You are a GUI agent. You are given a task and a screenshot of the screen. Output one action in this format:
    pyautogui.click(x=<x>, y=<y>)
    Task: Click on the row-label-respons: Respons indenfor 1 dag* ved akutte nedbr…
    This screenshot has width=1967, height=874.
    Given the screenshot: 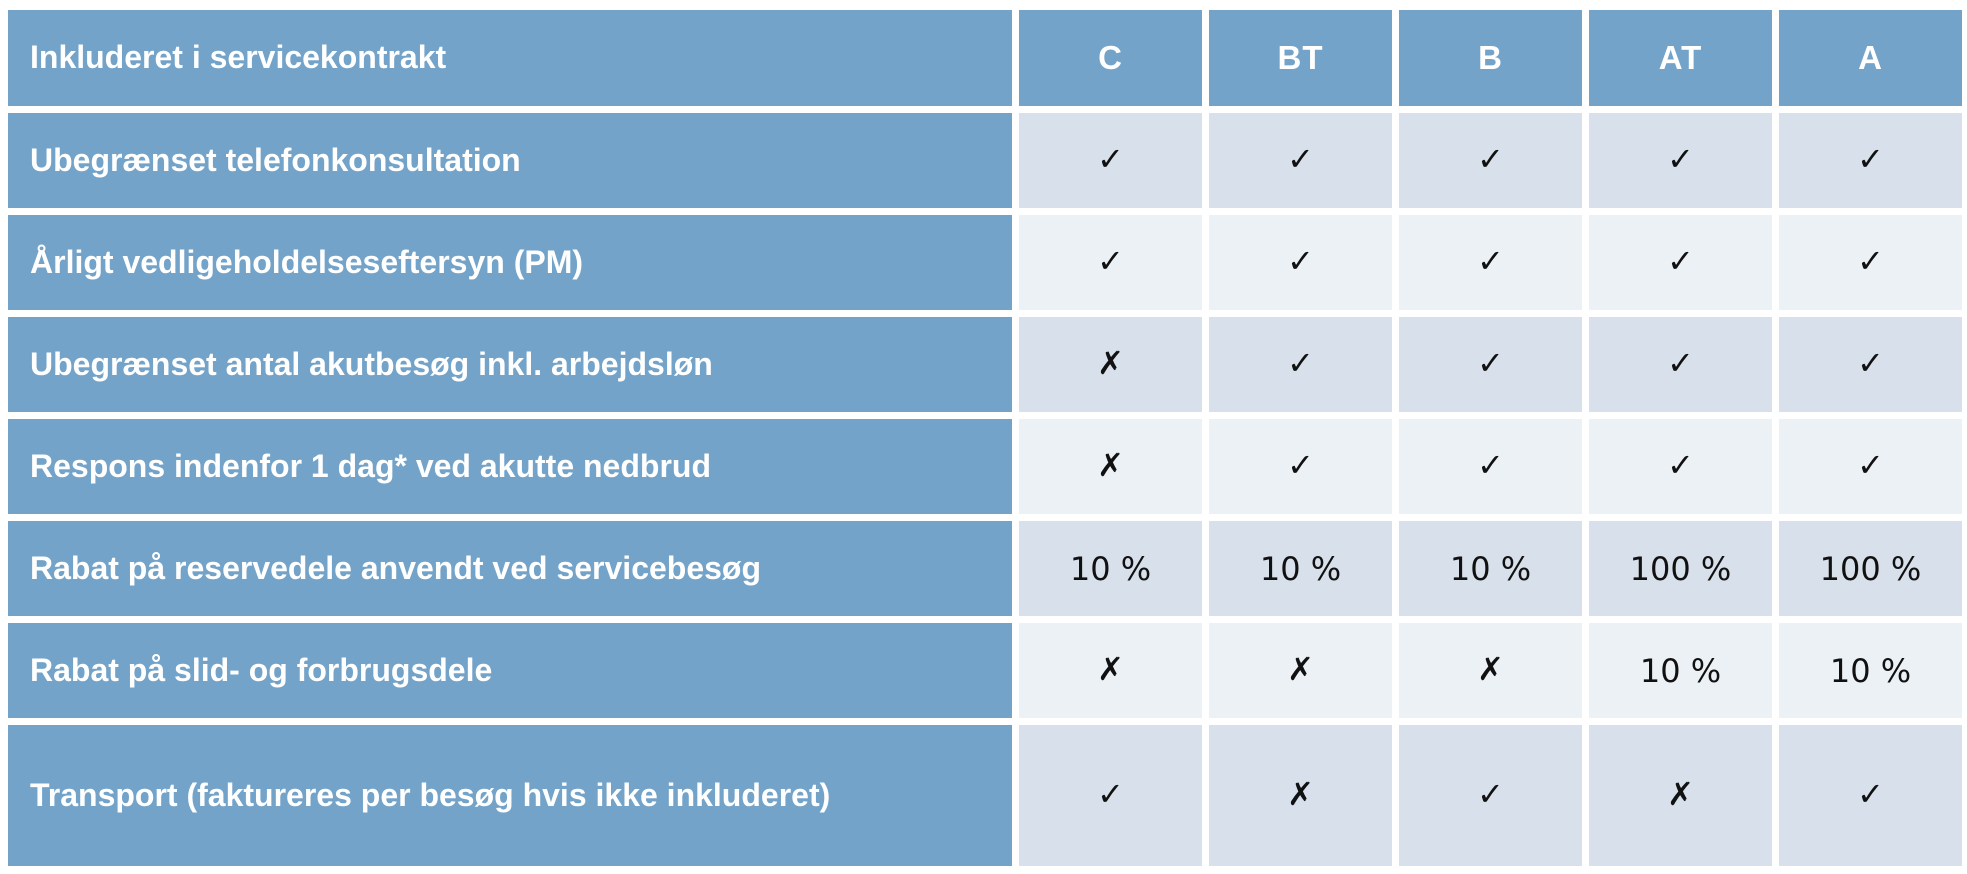 What is the action you would take?
    pyautogui.click(x=510, y=466)
    